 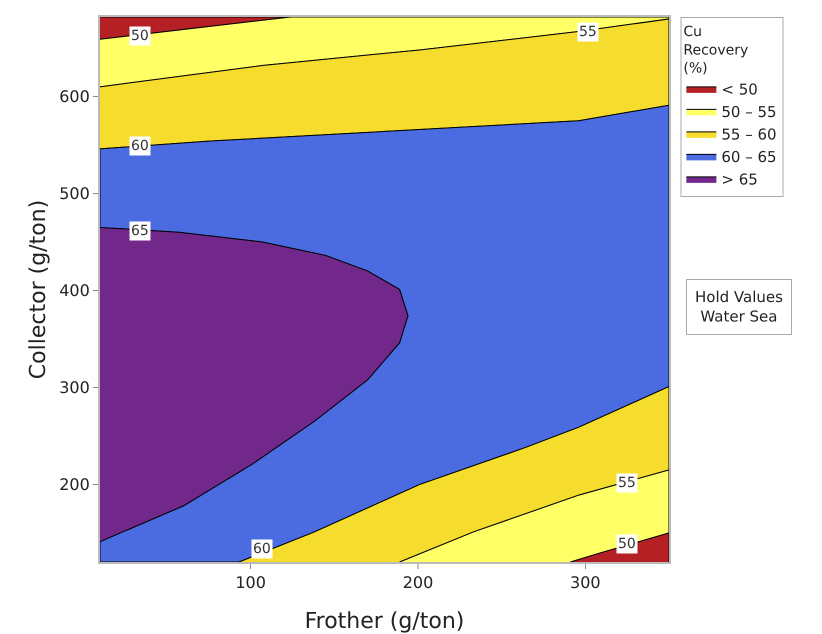 I want to click on annotation: 65, so click(x=140, y=231).